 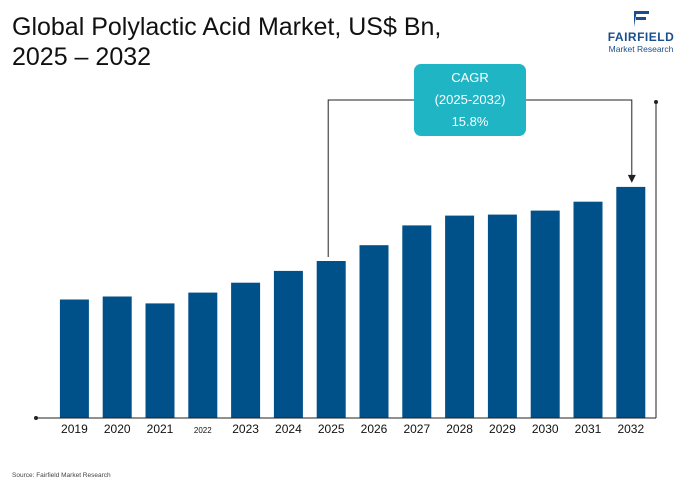 What do you see at coordinates (545, 429) in the screenshot?
I see `x-tick-2030: 2030` at bounding box center [545, 429].